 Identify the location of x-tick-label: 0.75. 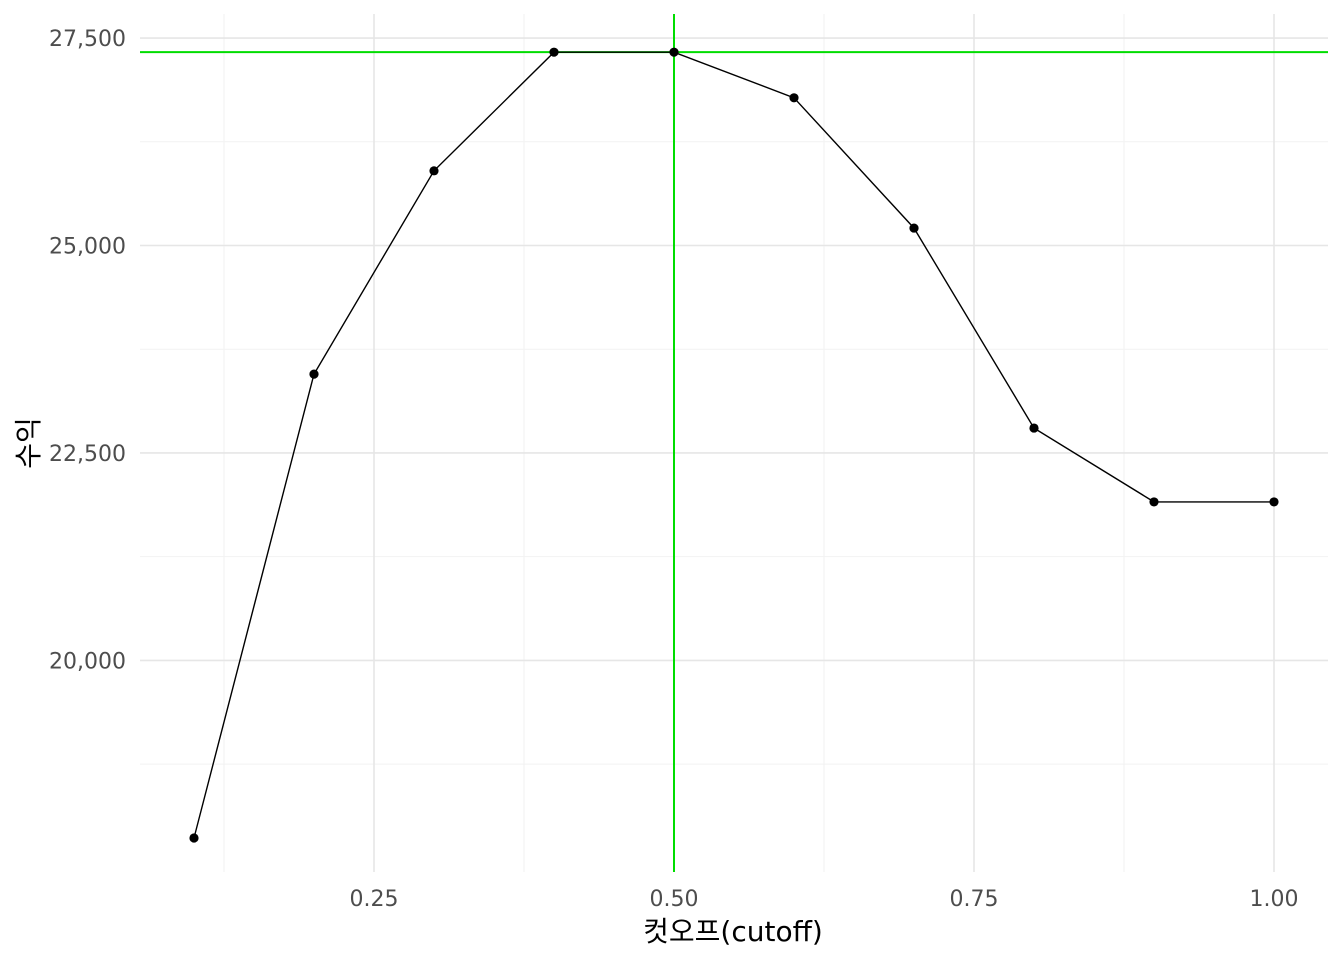
(974, 899).